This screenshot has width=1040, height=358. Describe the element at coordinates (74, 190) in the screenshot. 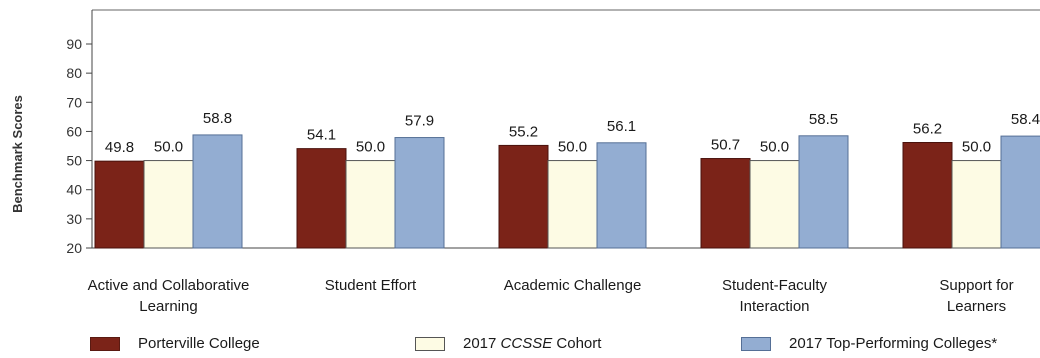

I see `y-tick-label: 40` at that location.